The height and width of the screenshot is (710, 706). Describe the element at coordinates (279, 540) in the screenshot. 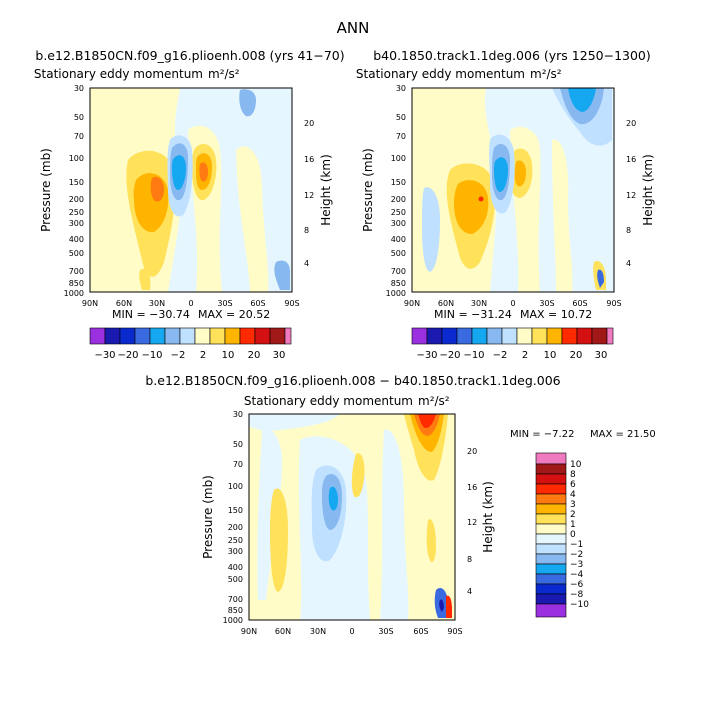

I see `panel-3-pos-col-north` at that location.